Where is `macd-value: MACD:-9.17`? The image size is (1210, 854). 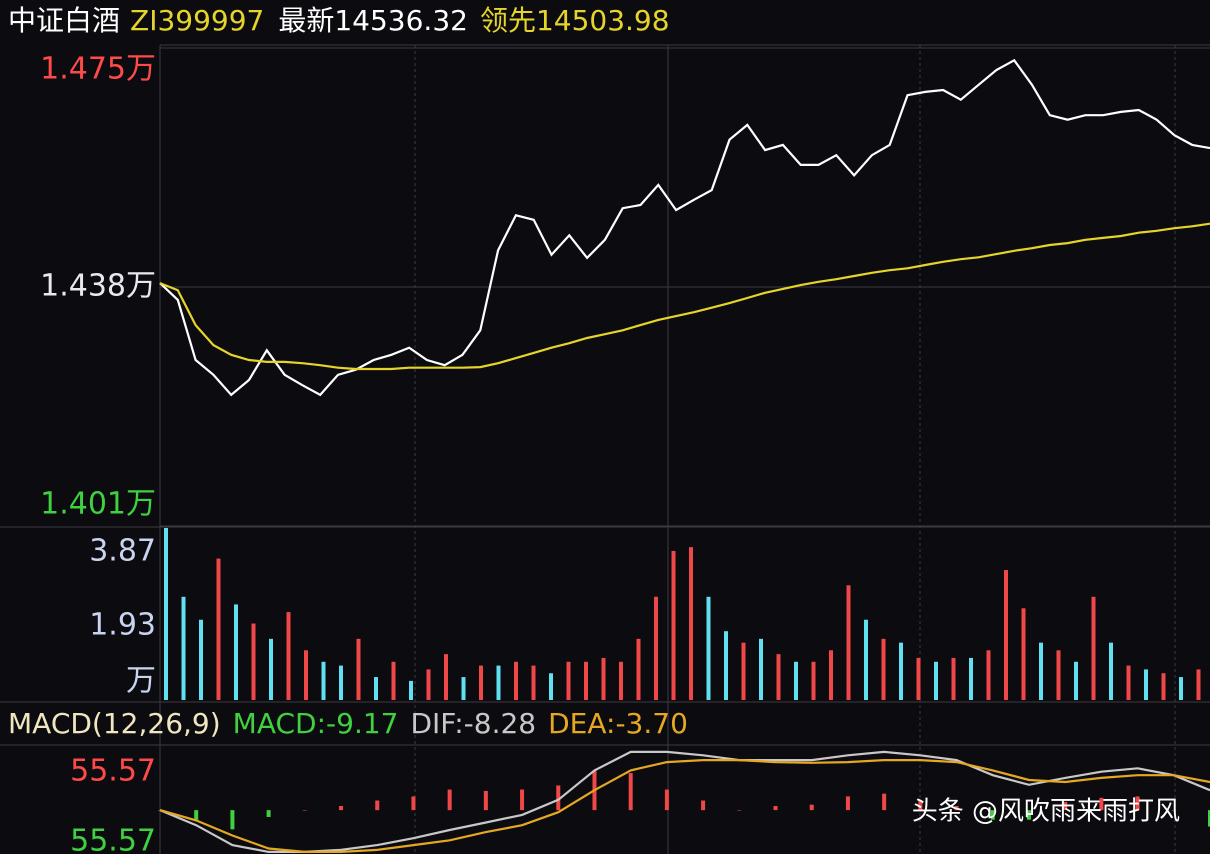
macd-value: MACD:-9.17 is located at coordinates (316, 723).